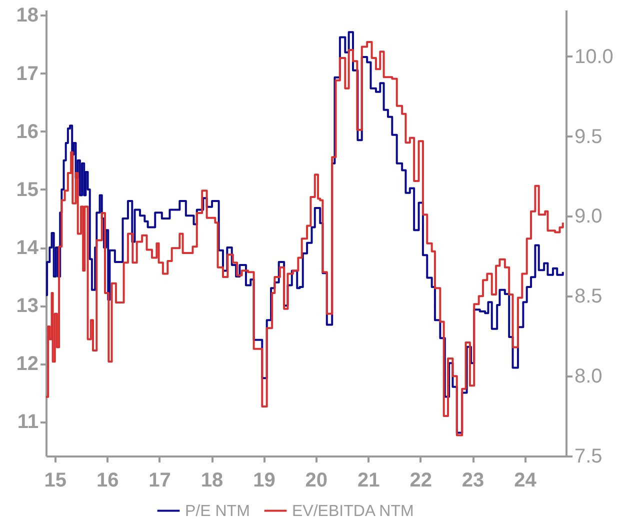 The width and height of the screenshot is (624, 519). I want to click on x-tick-label: 24, so click(526, 481).